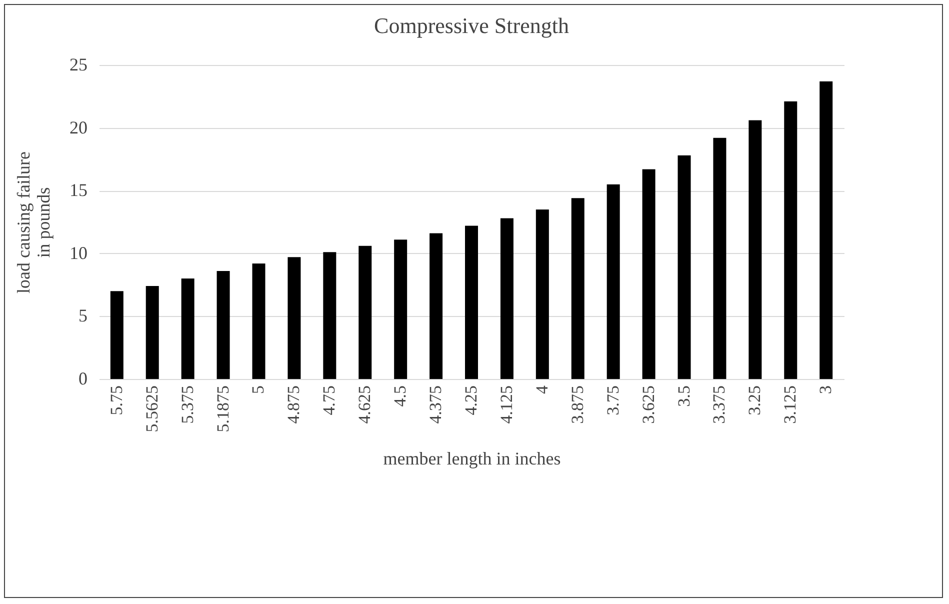 The image size is (949, 604). Describe the element at coordinates (79, 252) in the screenshot. I see `y-tick-label: 10` at that location.